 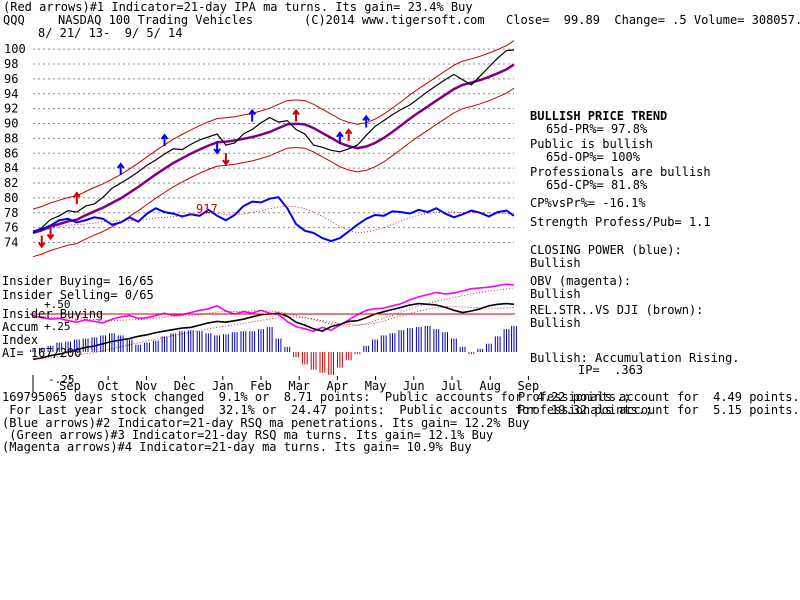 What do you see at coordinates (207, 209) in the screenshot?
I see `marker-917: 917` at bounding box center [207, 209].